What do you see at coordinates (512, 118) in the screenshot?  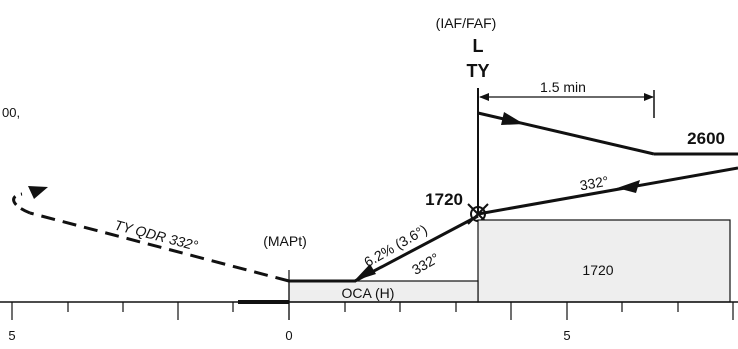 I see `outbound-arrowhead` at bounding box center [512, 118].